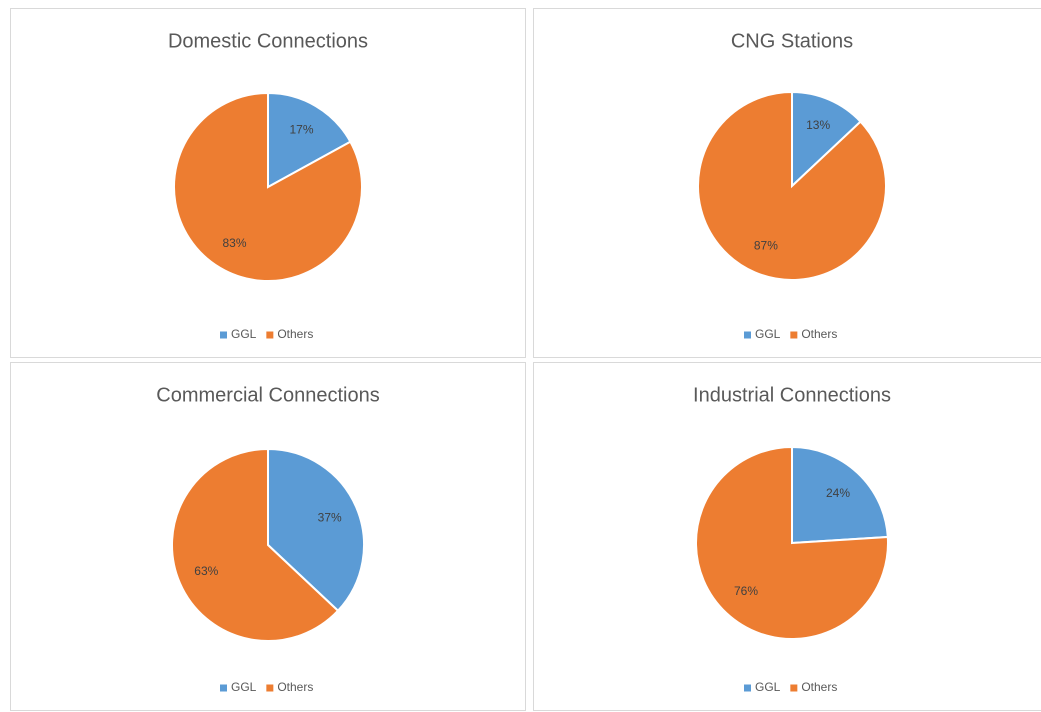  Describe the element at coordinates (267, 395) in the screenshot. I see `chart-title: Commercial Connections` at that location.